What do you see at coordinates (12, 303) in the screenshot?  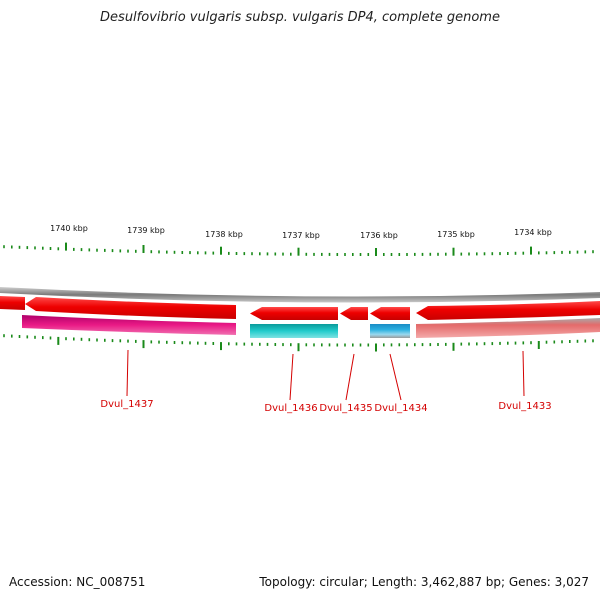 I see `cds-arrow-left-fragment` at bounding box center [12, 303].